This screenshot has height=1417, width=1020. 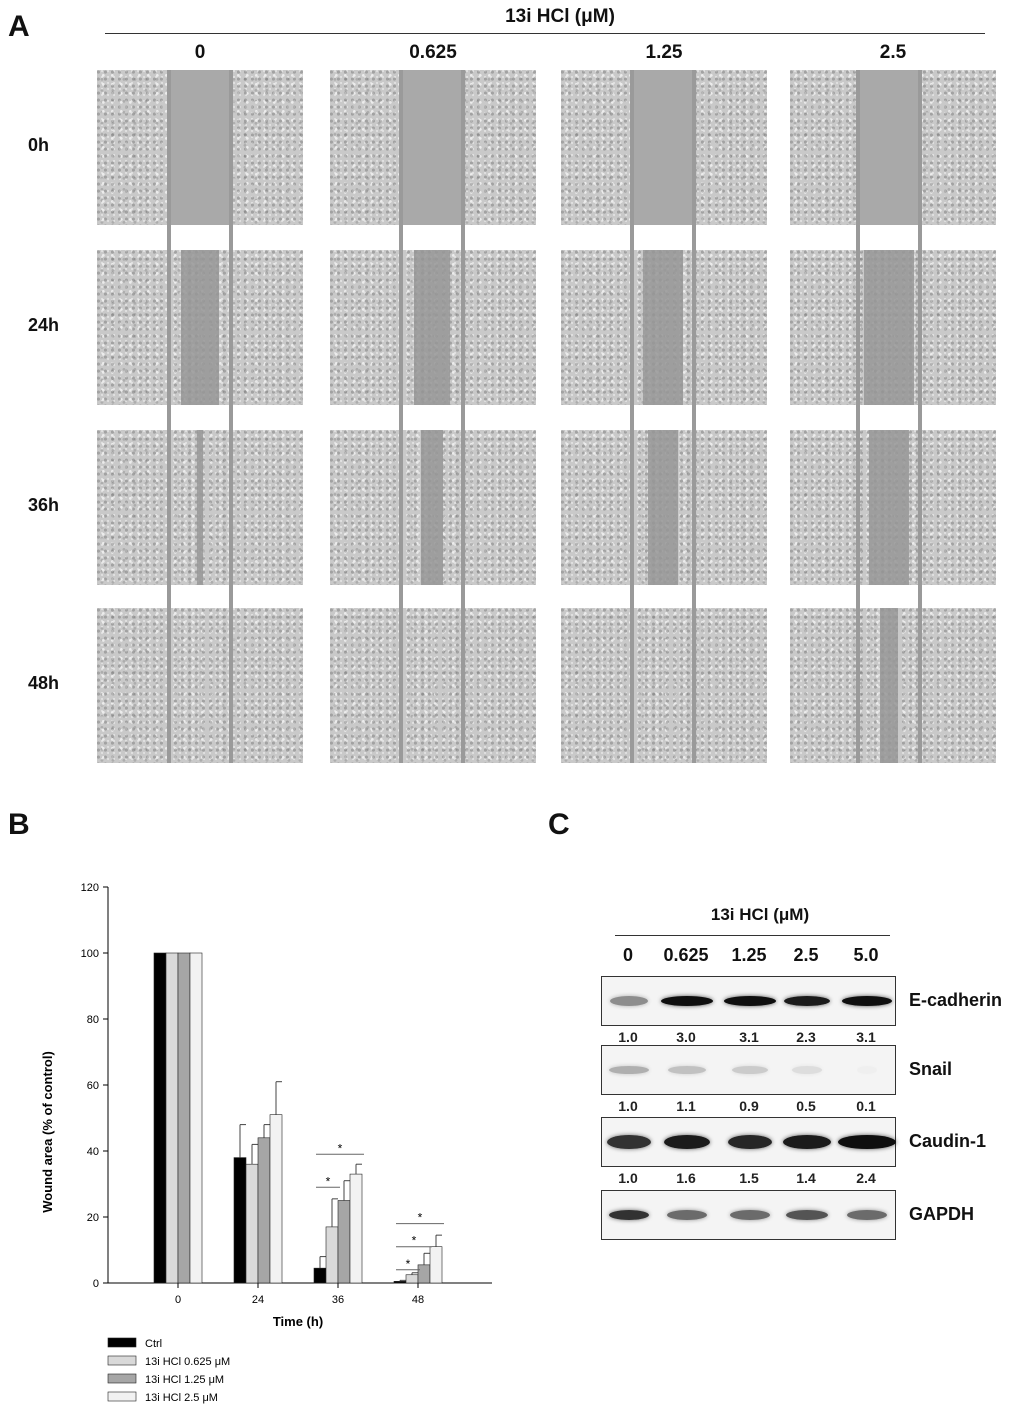 What do you see at coordinates (19, 824) in the screenshot?
I see `panel-b-letter: B` at bounding box center [19, 824].